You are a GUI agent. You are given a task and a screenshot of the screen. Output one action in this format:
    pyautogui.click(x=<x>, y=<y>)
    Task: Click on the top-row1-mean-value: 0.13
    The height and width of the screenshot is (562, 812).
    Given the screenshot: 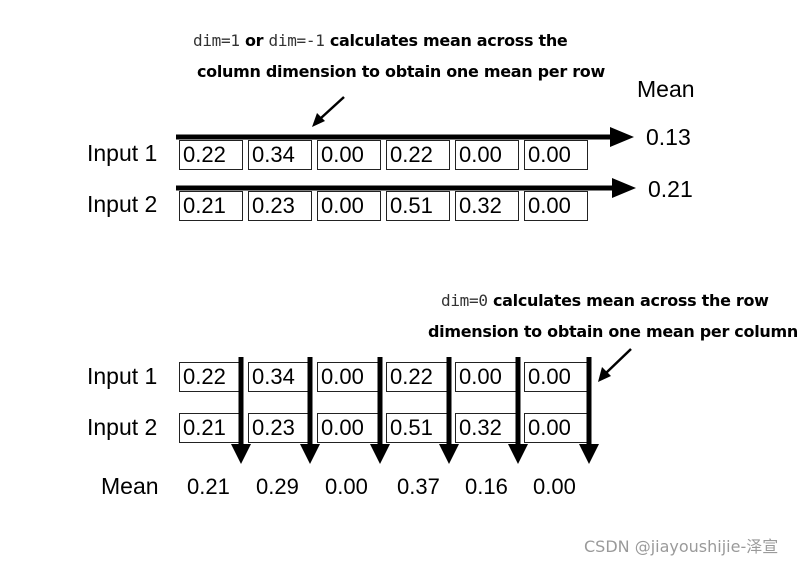 What is the action you would take?
    pyautogui.click(x=668, y=137)
    